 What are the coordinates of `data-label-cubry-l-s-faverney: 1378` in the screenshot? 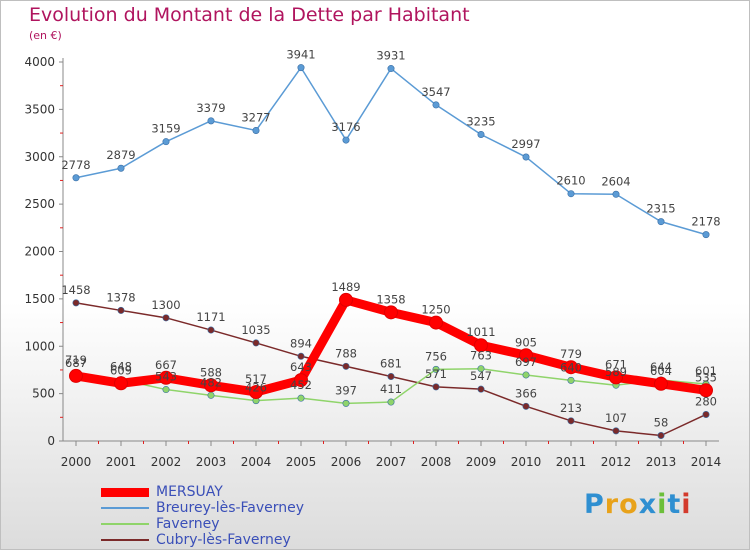 It's located at (120, 297).